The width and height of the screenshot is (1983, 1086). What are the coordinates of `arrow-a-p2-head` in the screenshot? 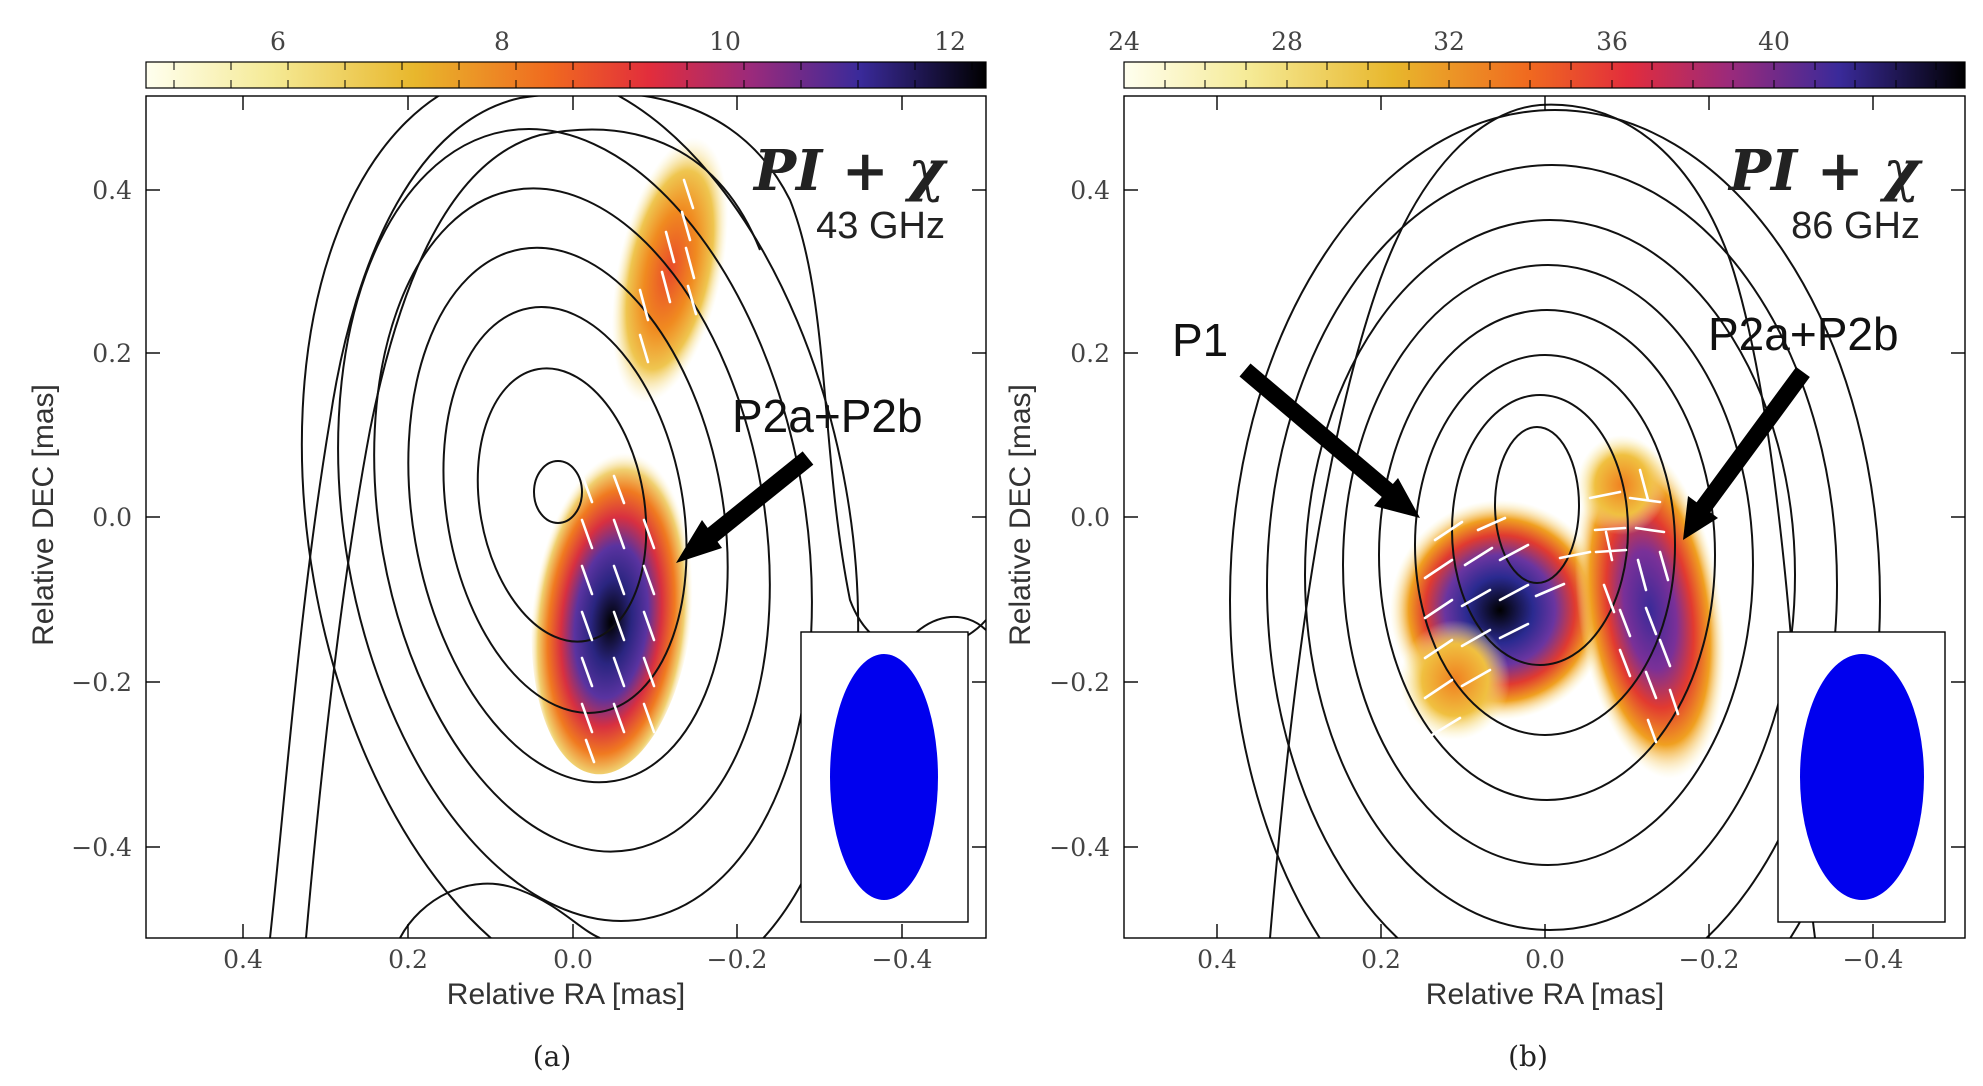 It's located at (699, 541).